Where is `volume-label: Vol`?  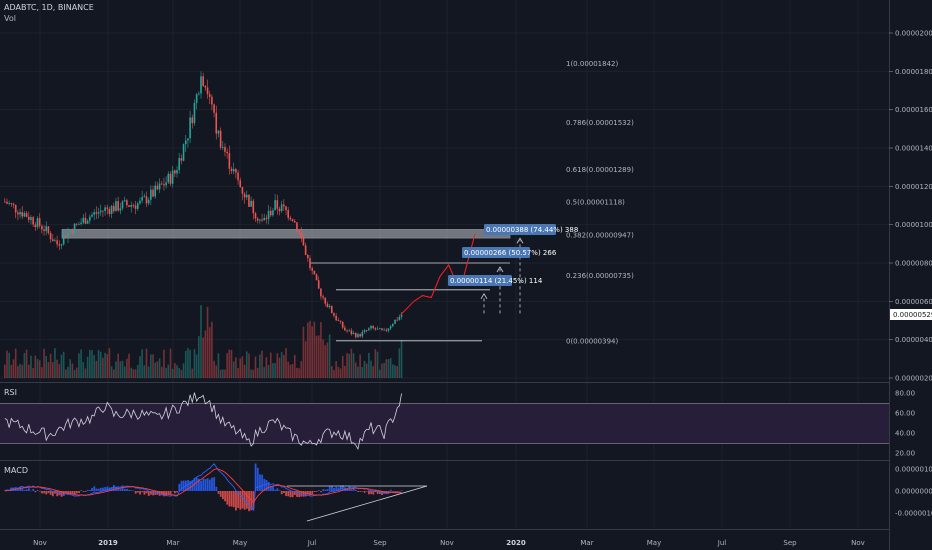 volume-label: Vol is located at coordinates (10, 18).